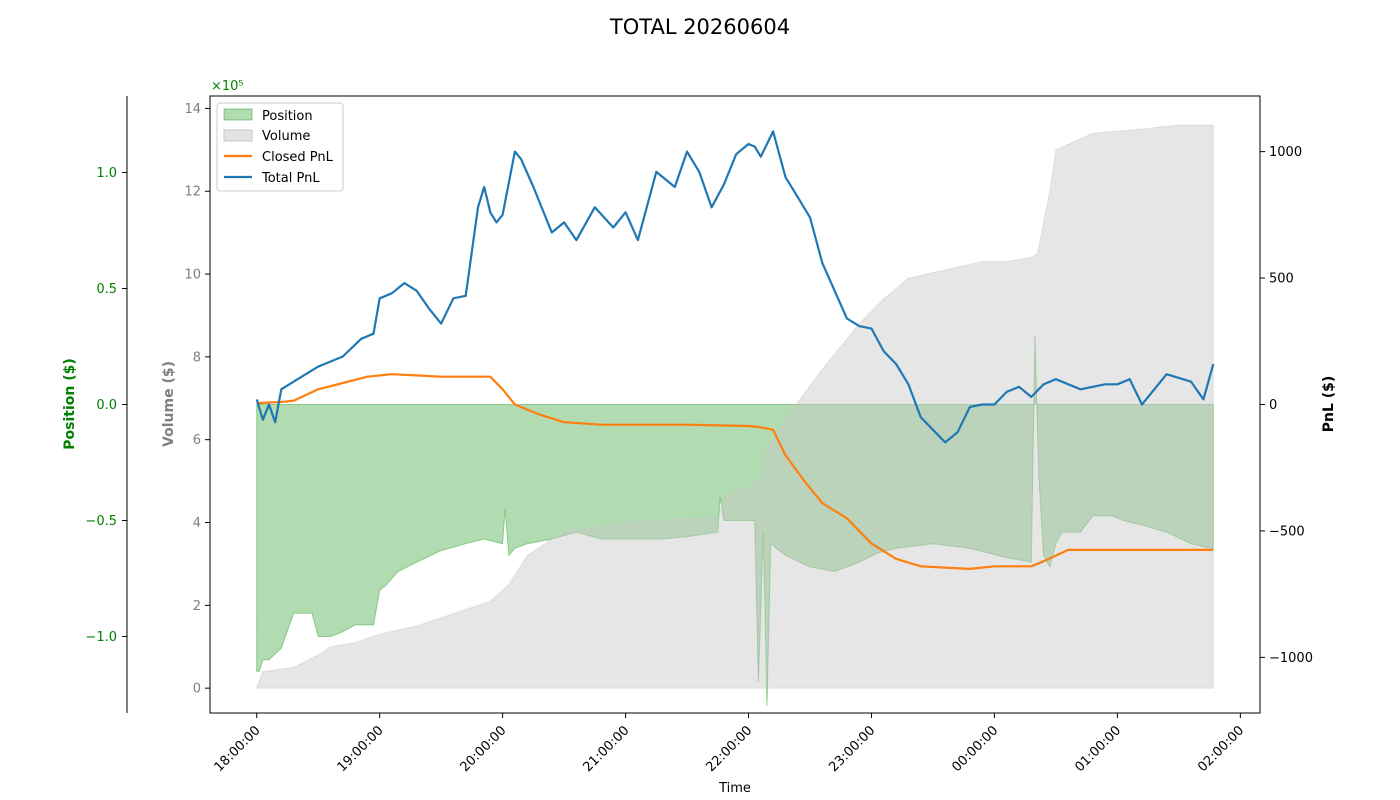  I want to click on volume-tick-label: 8, so click(197, 357).